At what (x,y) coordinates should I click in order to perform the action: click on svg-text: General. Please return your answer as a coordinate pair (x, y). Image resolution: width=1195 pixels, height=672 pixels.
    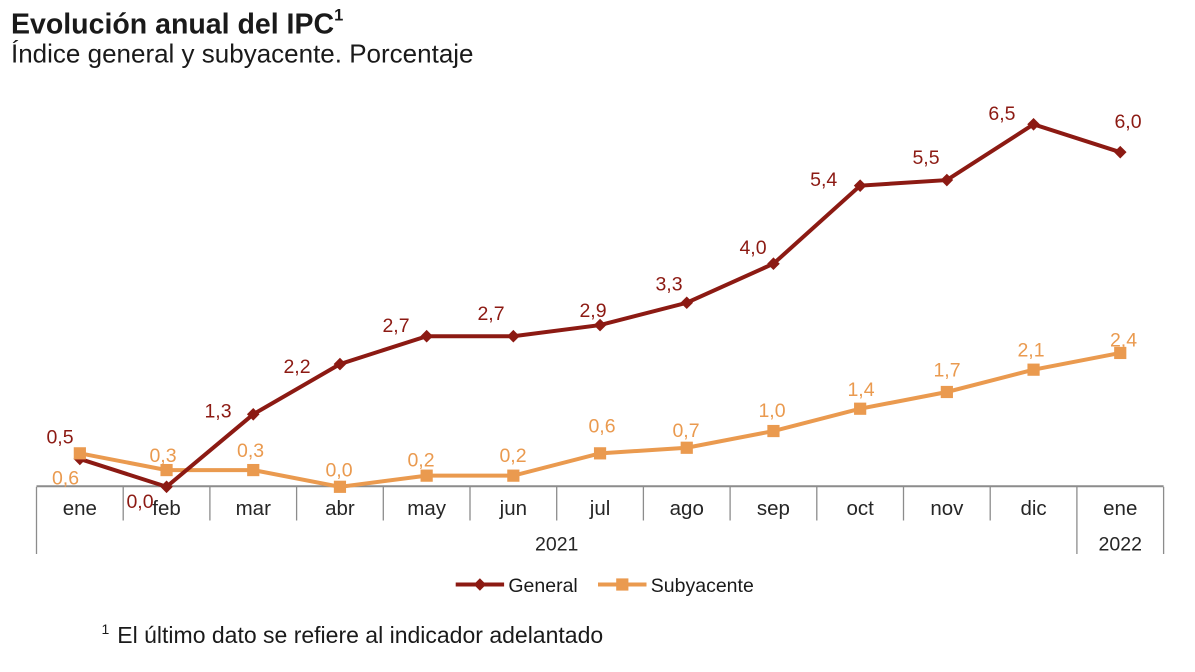
    Looking at the image, I should click on (542, 586).